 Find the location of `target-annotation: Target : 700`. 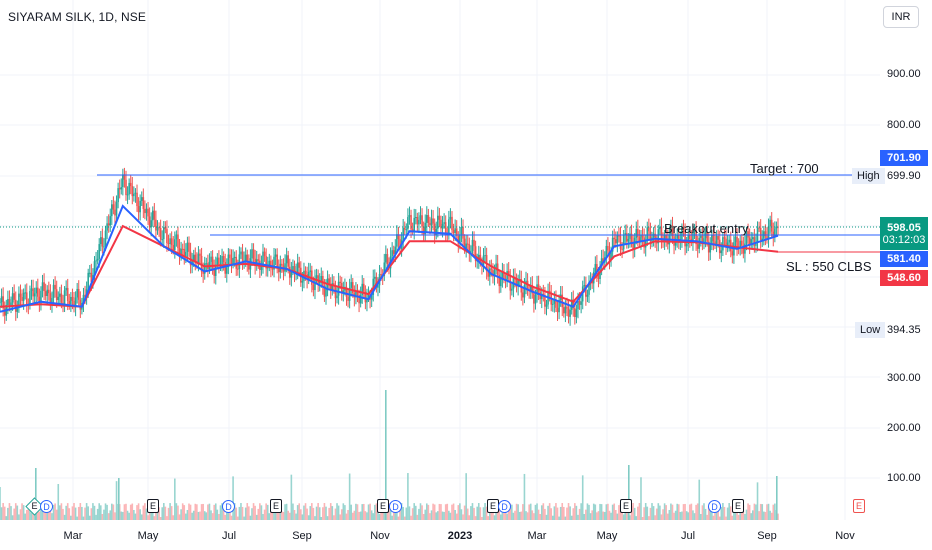

target-annotation: Target : 700 is located at coordinates (784, 168).